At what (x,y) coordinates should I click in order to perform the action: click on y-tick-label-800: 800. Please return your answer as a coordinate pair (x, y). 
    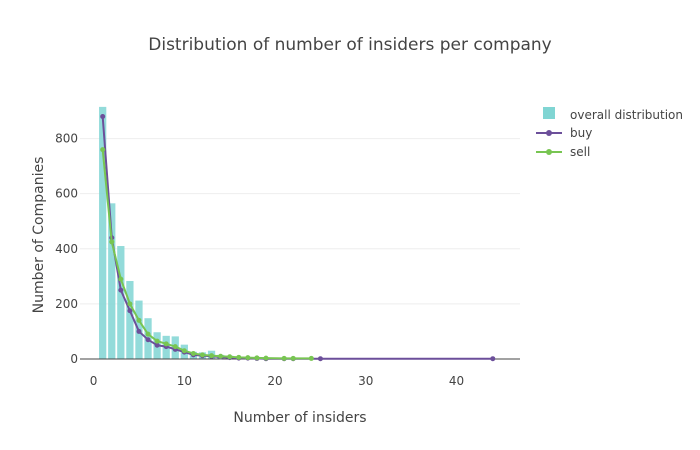
    Looking at the image, I should click on (66, 139).